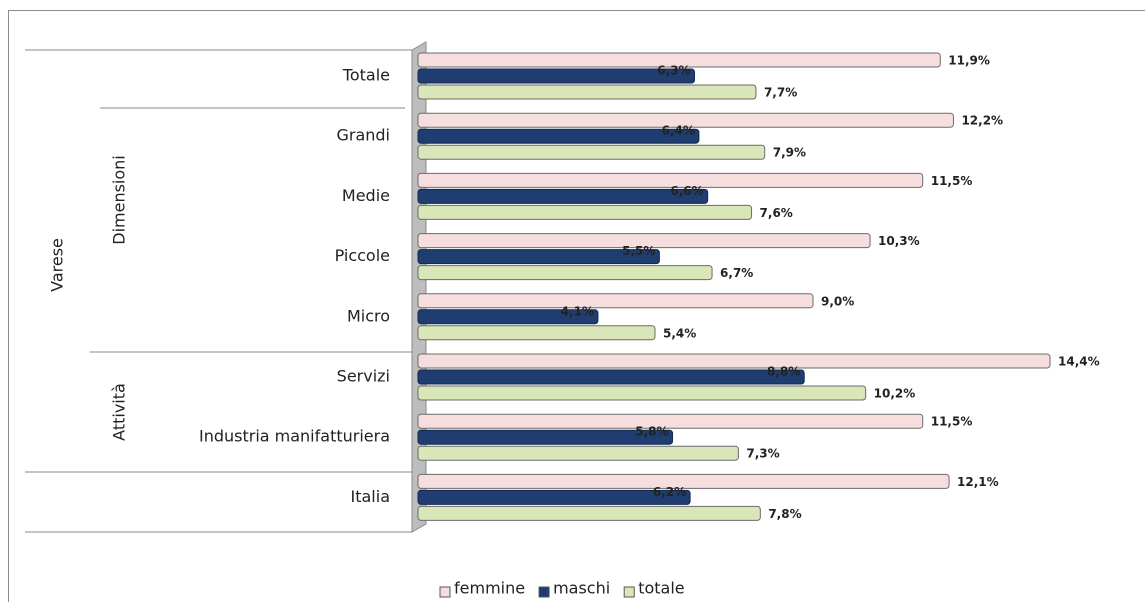 This screenshot has width=1145, height=602. I want to click on value-label: 6,6%, so click(686, 191).